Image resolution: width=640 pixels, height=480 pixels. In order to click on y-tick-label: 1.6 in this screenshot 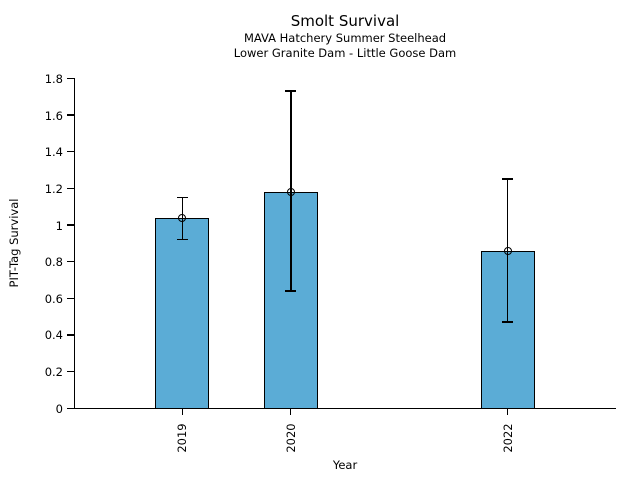, I will do `click(53, 115)`.